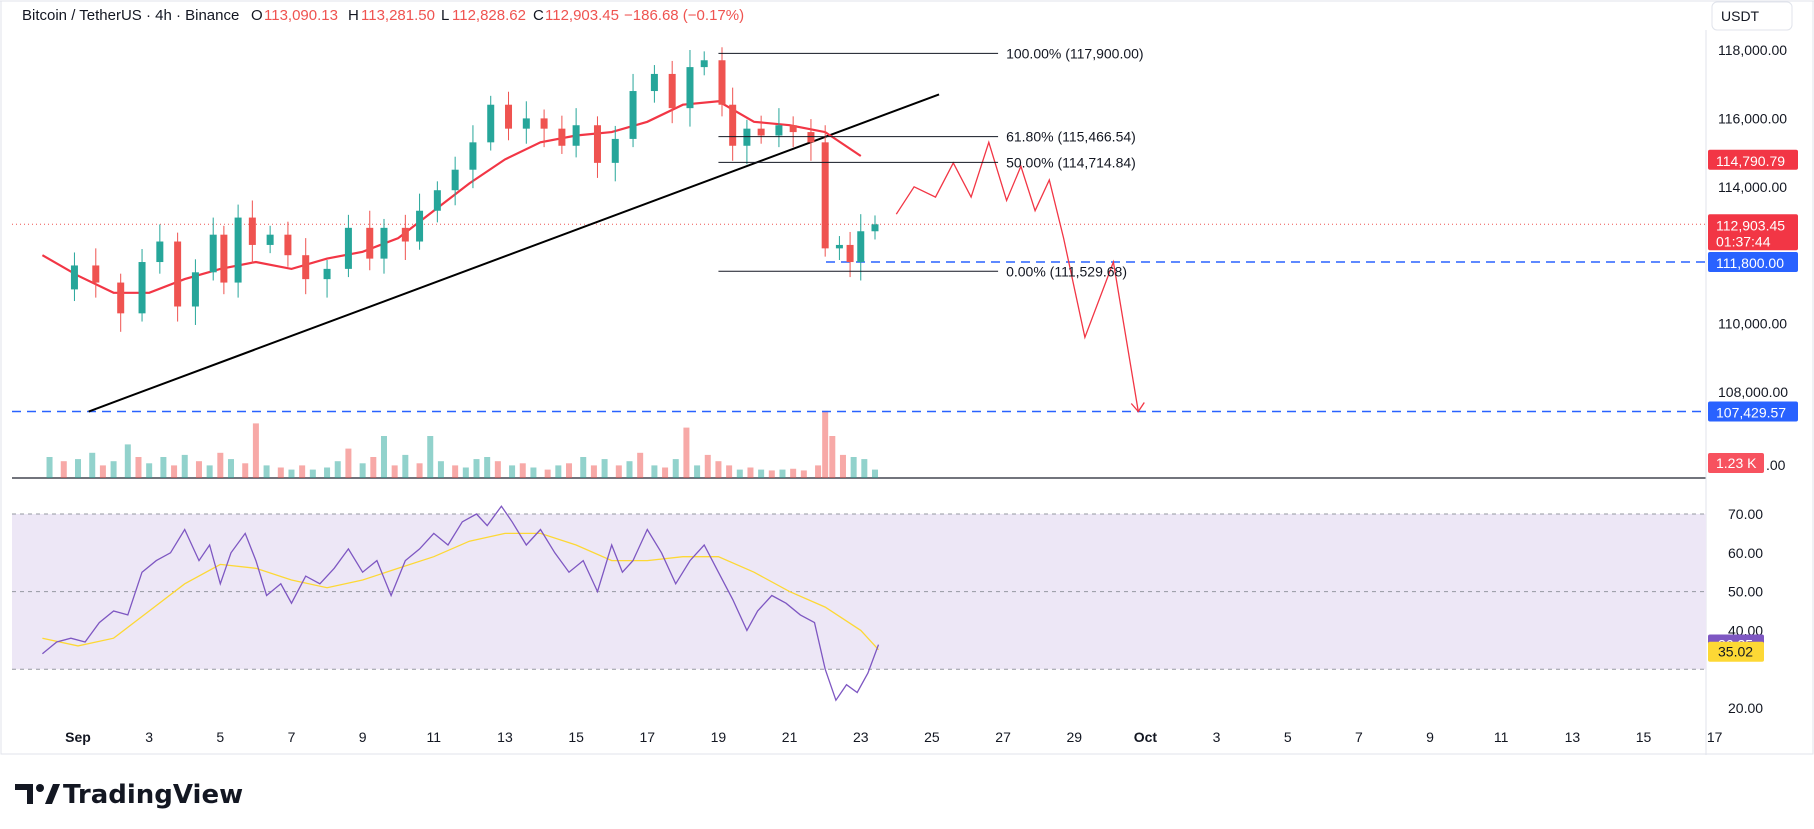 The image size is (1814, 829). I want to click on current-price-tag, so click(1753, 232).